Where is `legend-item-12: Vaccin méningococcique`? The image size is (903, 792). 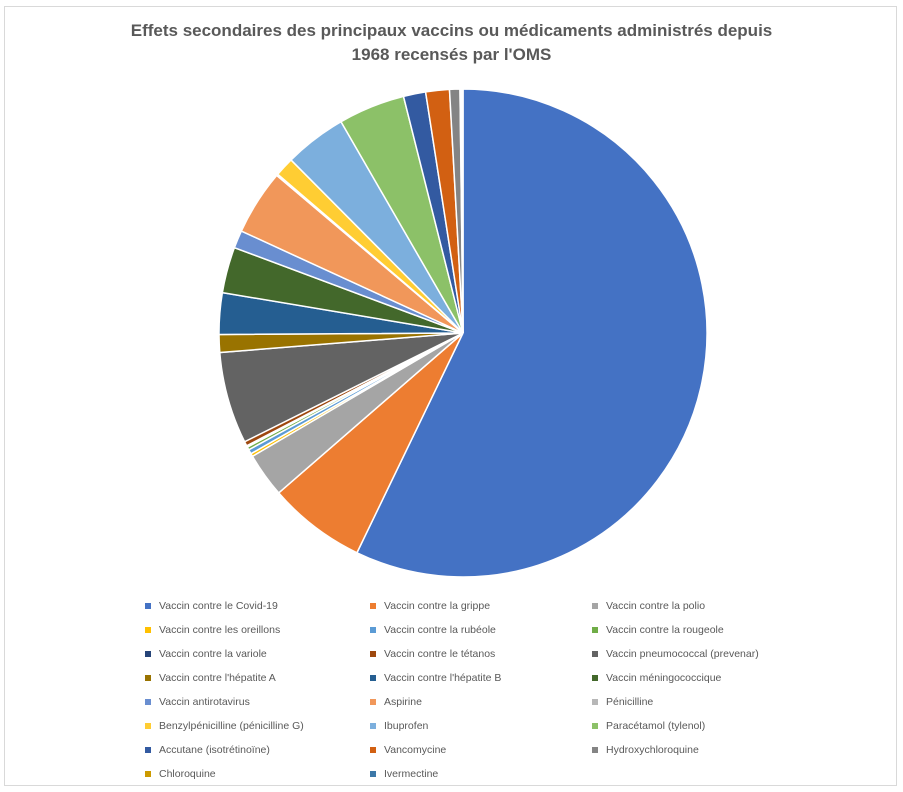
legend-item-12: Vaccin méningococcique is located at coordinates (709, 678).